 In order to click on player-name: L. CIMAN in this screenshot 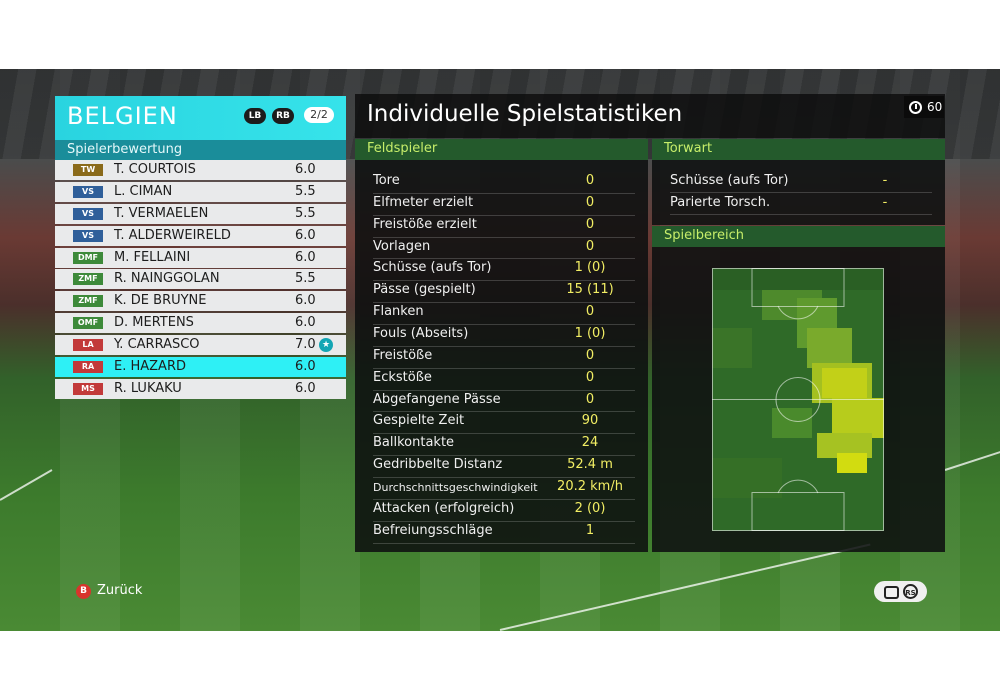, I will do `click(143, 191)`.